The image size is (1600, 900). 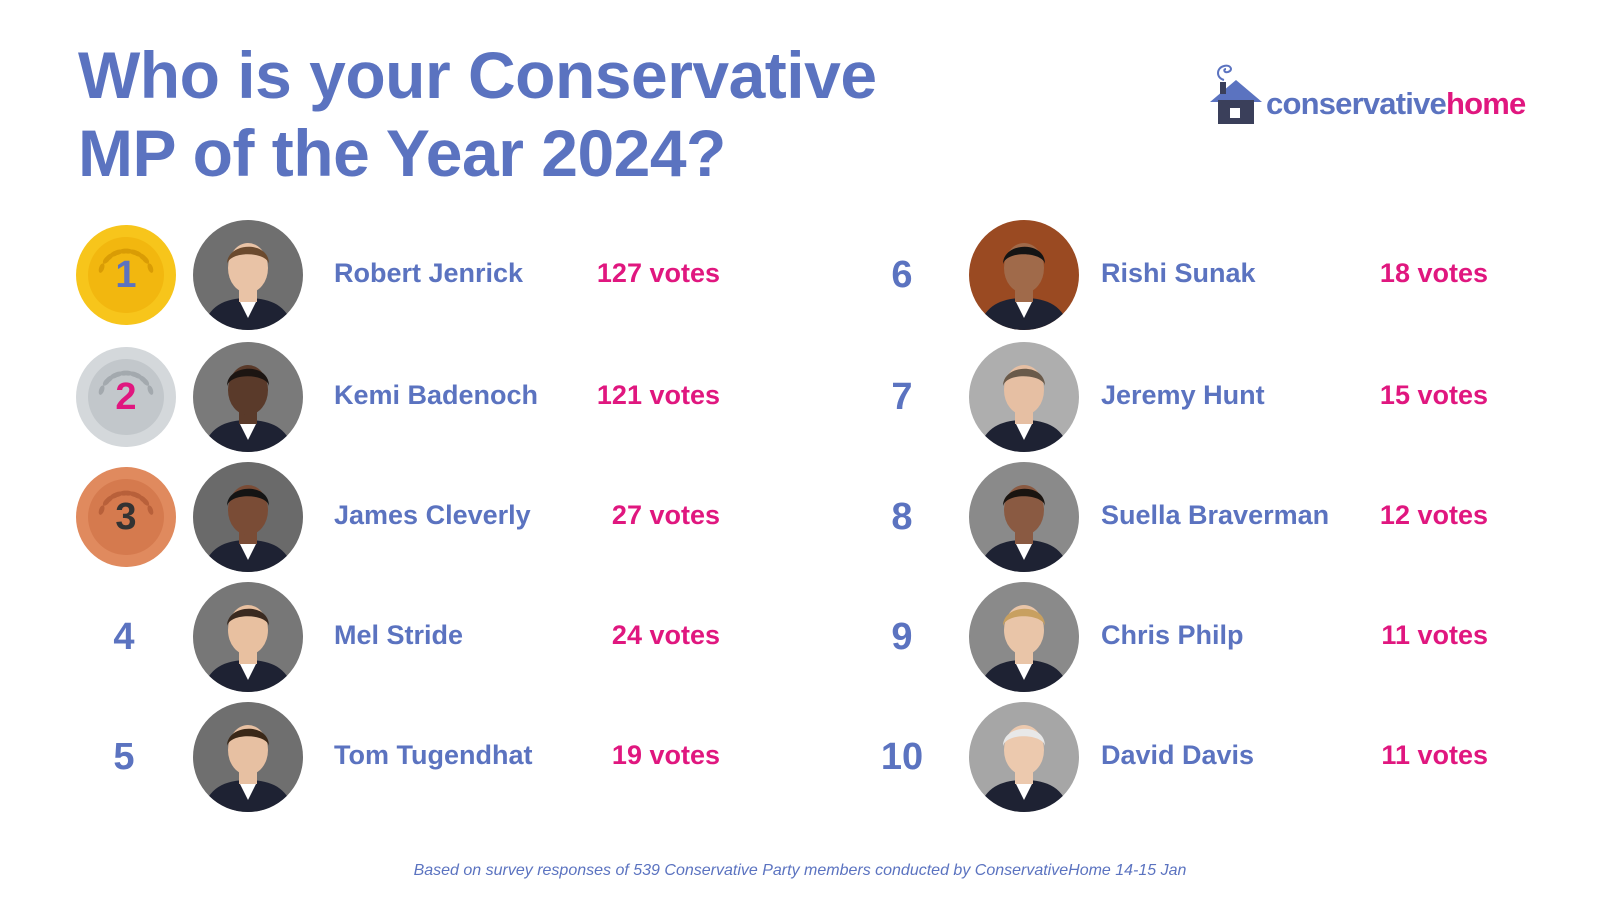 I want to click on rank-number: 1, so click(x=126, y=274).